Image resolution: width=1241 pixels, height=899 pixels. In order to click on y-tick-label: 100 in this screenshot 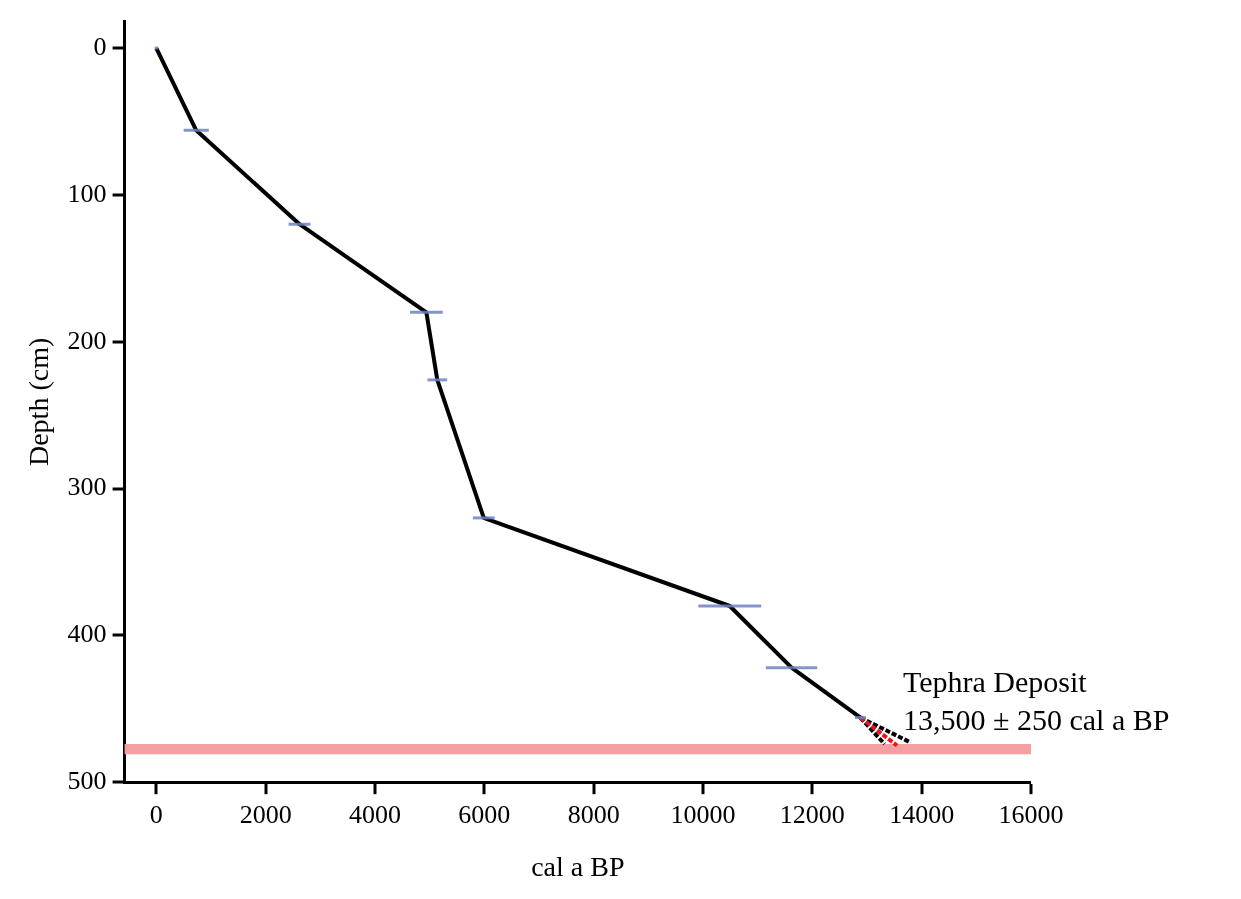, I will do `click(87, 193)`.